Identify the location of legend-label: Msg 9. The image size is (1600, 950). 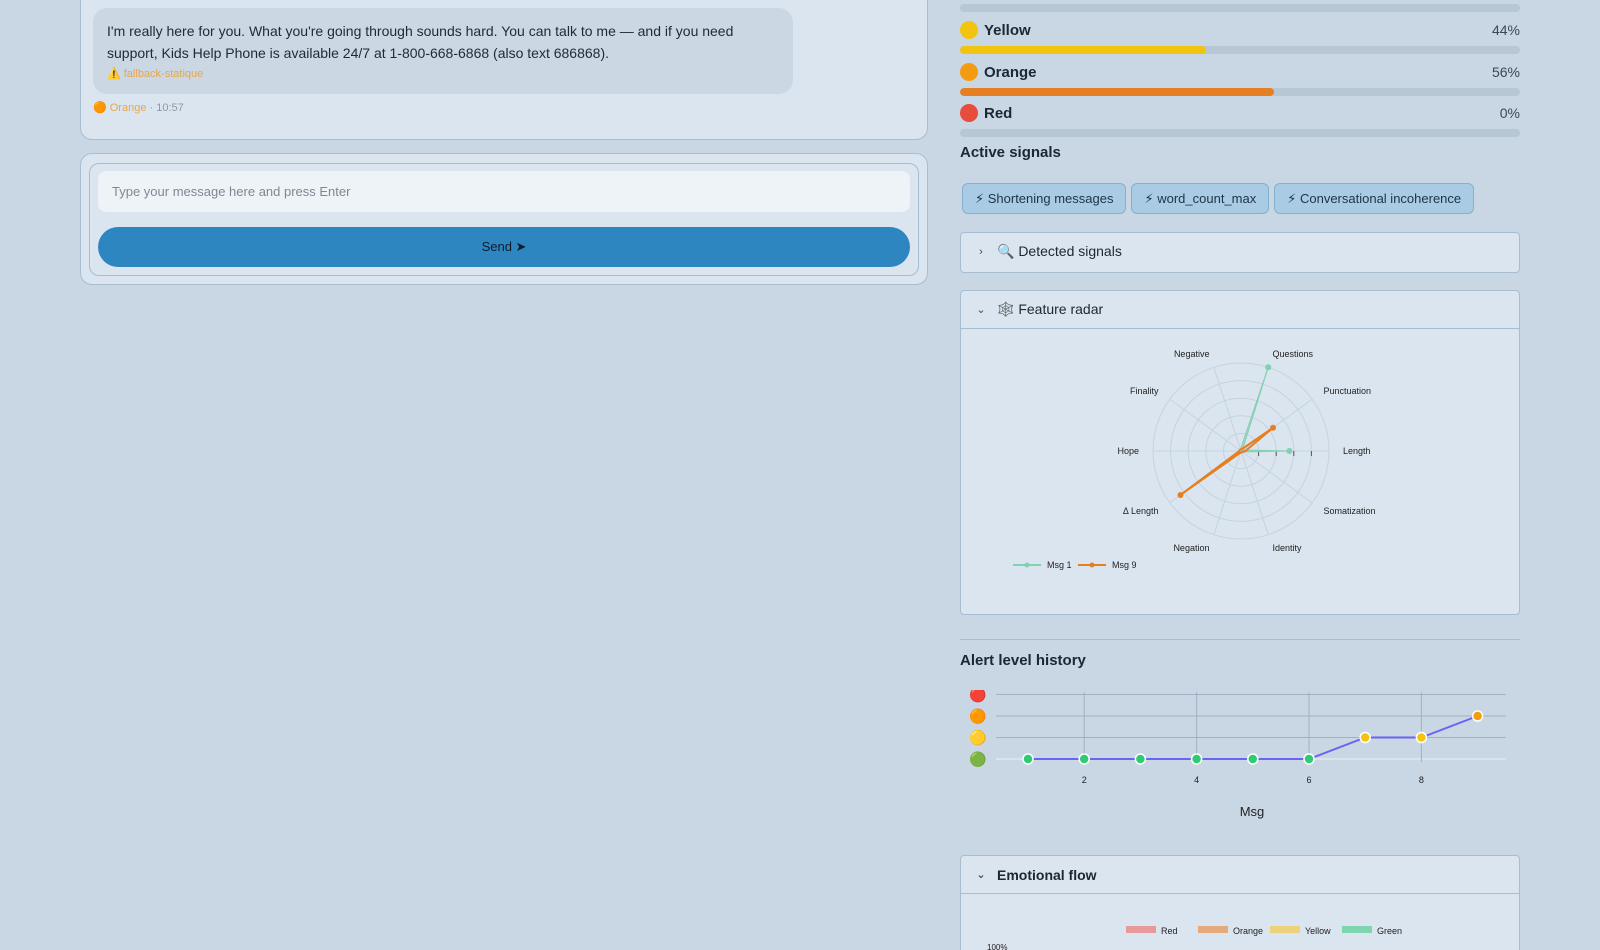
(1124, 565).